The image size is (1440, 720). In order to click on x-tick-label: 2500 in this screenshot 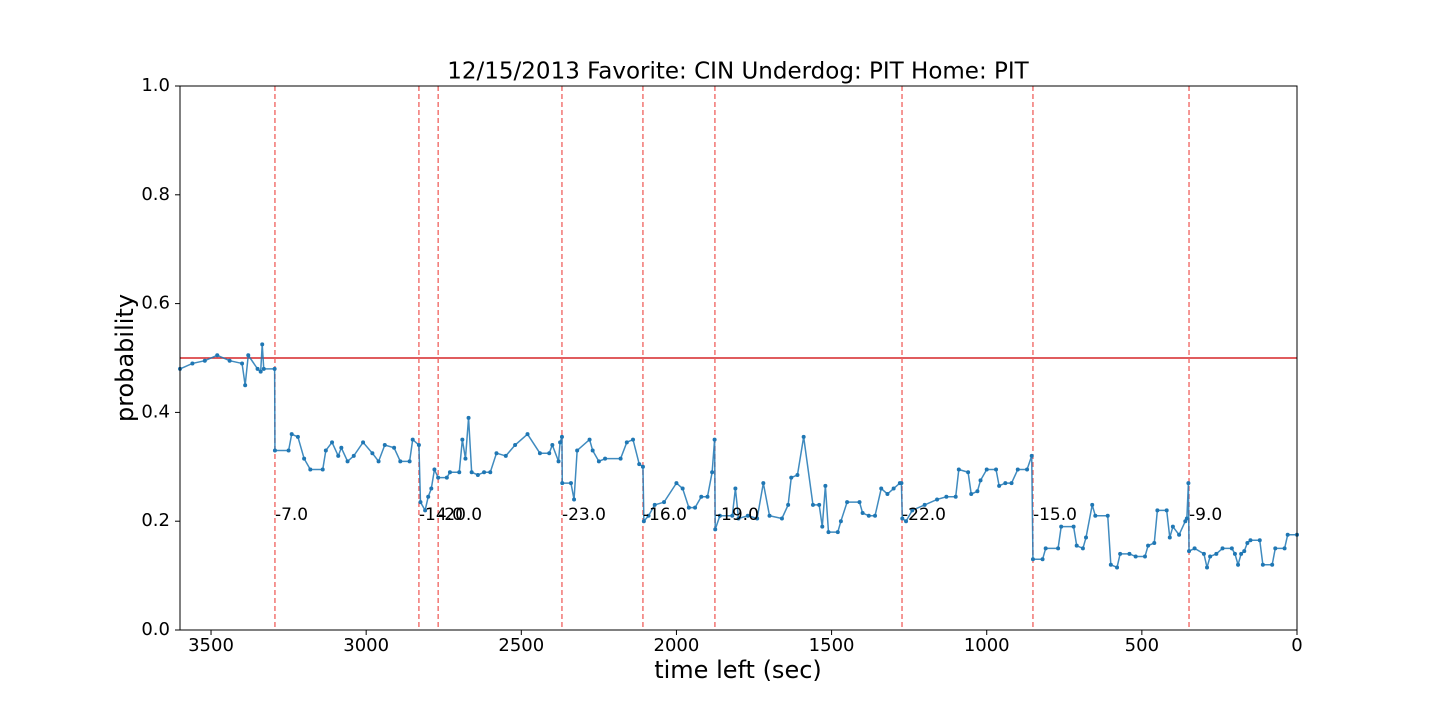, I will do `click(521, 645)`.